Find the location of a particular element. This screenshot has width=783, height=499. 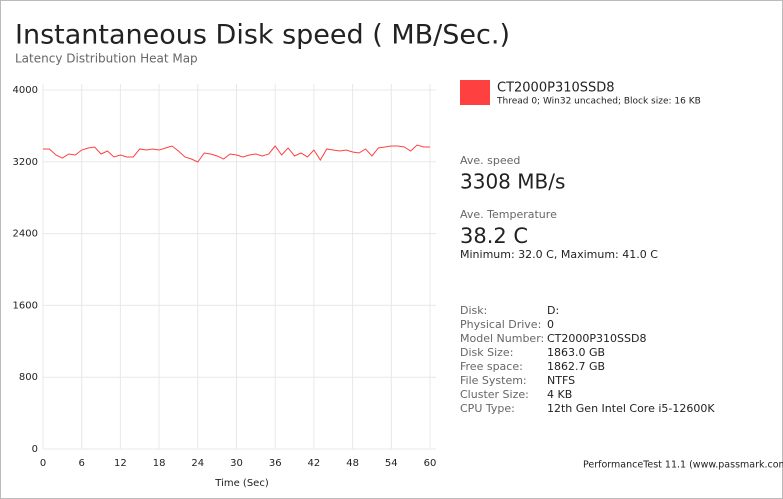

x-axis-label: Time (Sec) is located at coordinates (241, 483).